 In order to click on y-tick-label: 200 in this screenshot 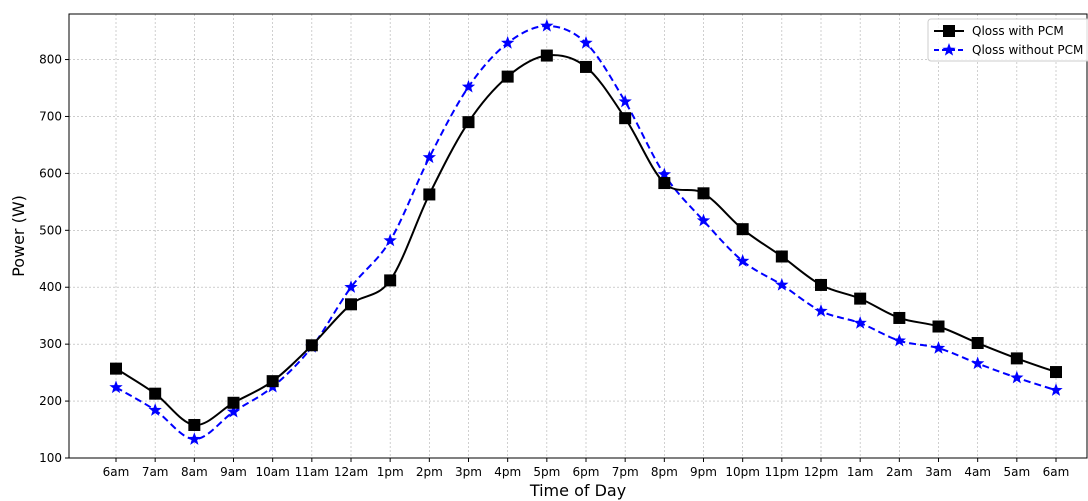, I will do `click(50, 401)`.